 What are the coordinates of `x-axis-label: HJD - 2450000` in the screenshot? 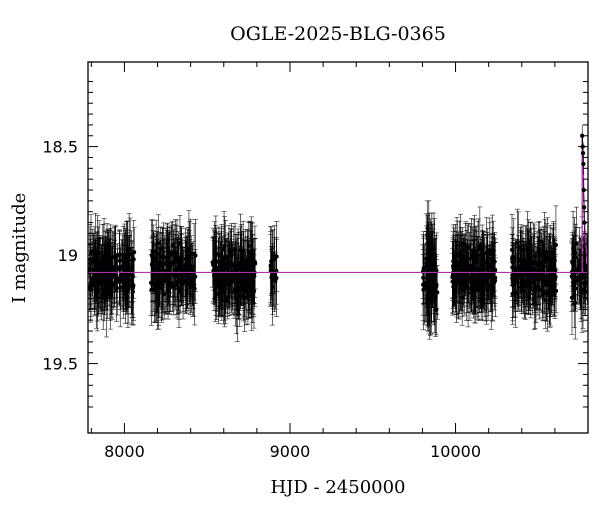 It's located at (337, 487).